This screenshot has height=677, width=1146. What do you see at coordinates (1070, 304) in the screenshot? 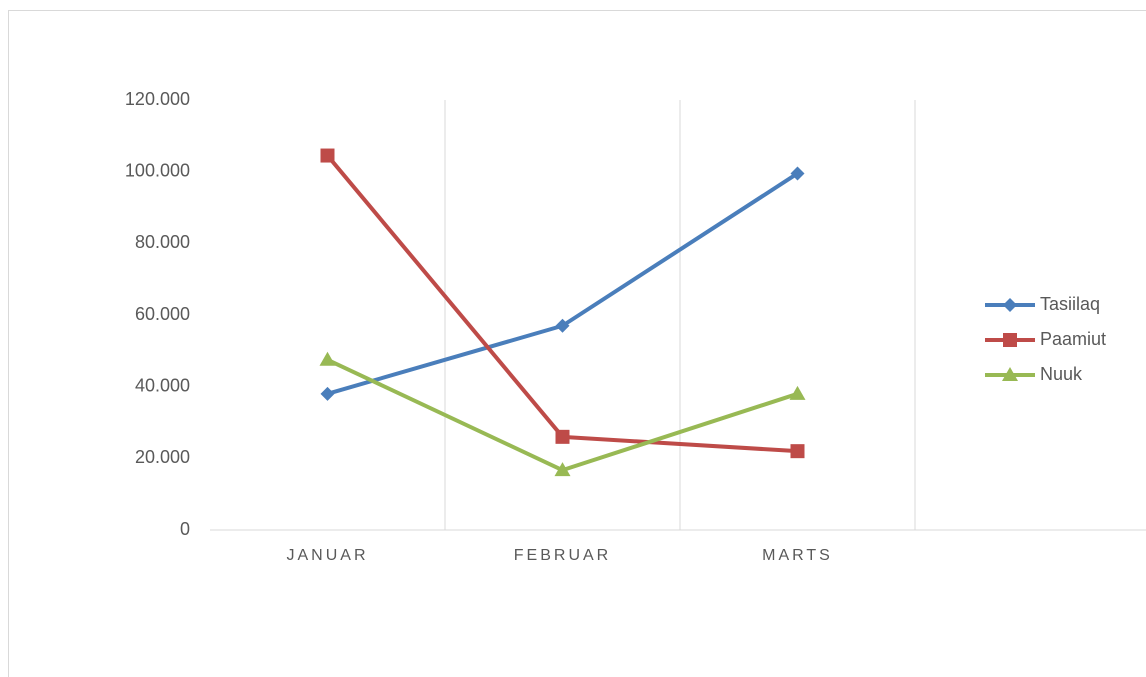
I see `legend-label: Tasiilaq` at bounding box center [1070, 304].